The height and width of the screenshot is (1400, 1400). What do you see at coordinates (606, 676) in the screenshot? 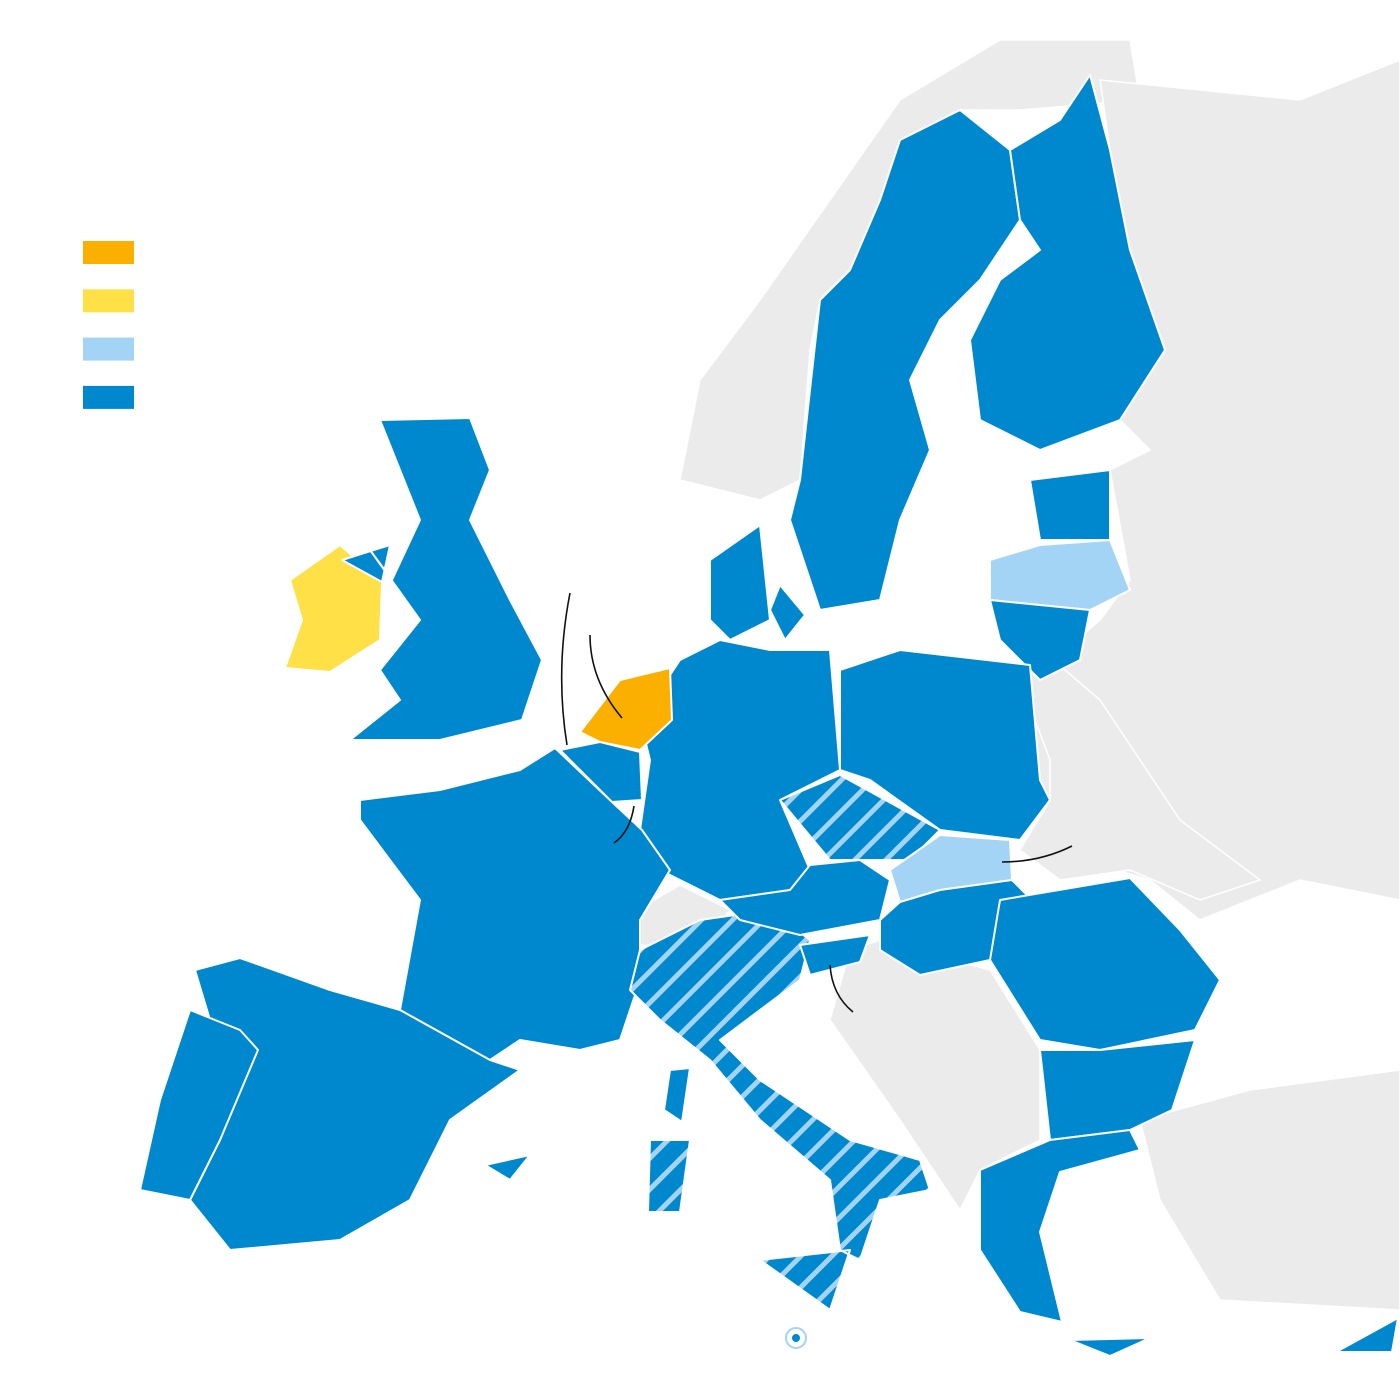
I see `leader-line-netherlands` at bounding box center [606, 676].